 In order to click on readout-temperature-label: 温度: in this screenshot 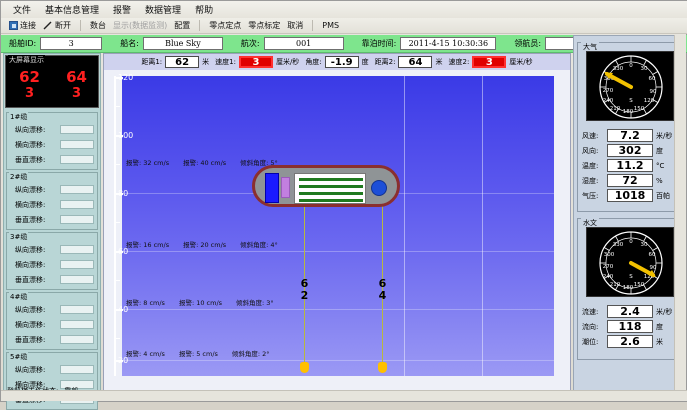, I will do `click(590, 165)`.